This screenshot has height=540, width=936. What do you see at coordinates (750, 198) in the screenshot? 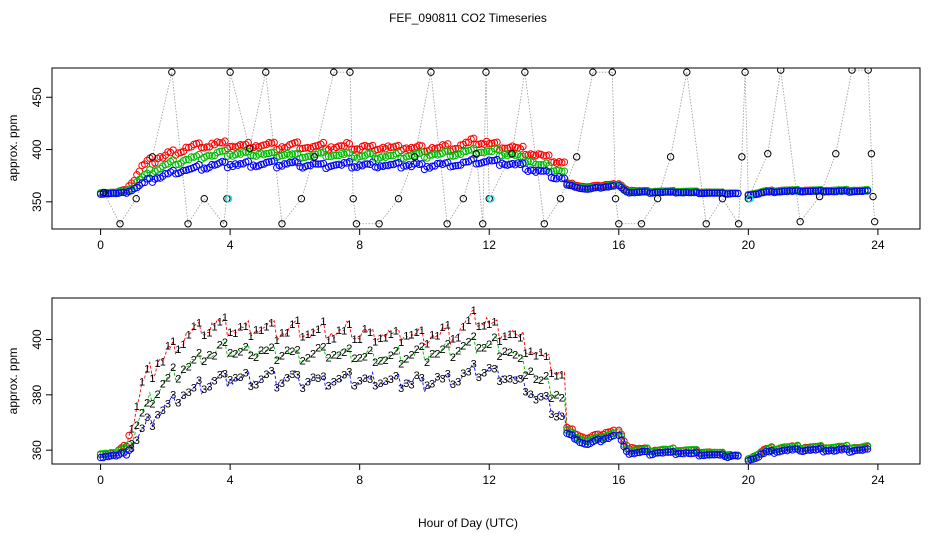
I see `flagged-point` at bounding box center [750, 198].